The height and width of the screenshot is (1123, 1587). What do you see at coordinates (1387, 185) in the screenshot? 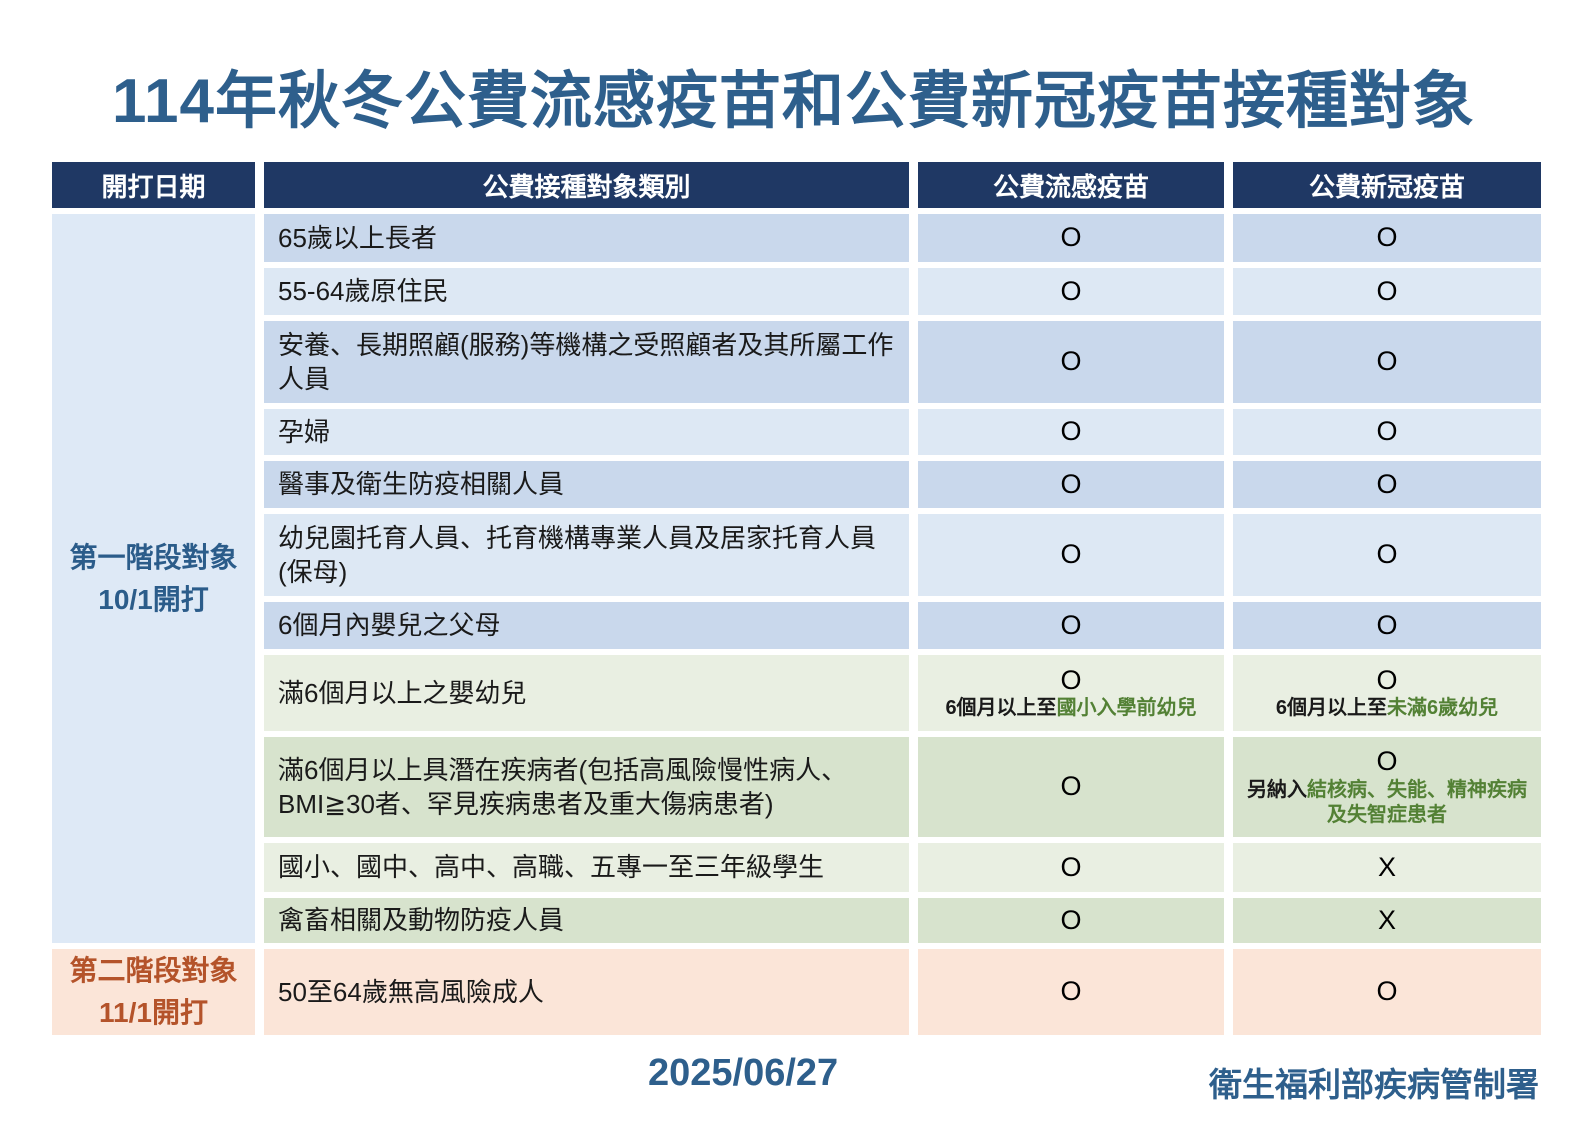
I see `header-covid-vaccine: 公費新冠疫苗` at bounding box center [1387, 185].